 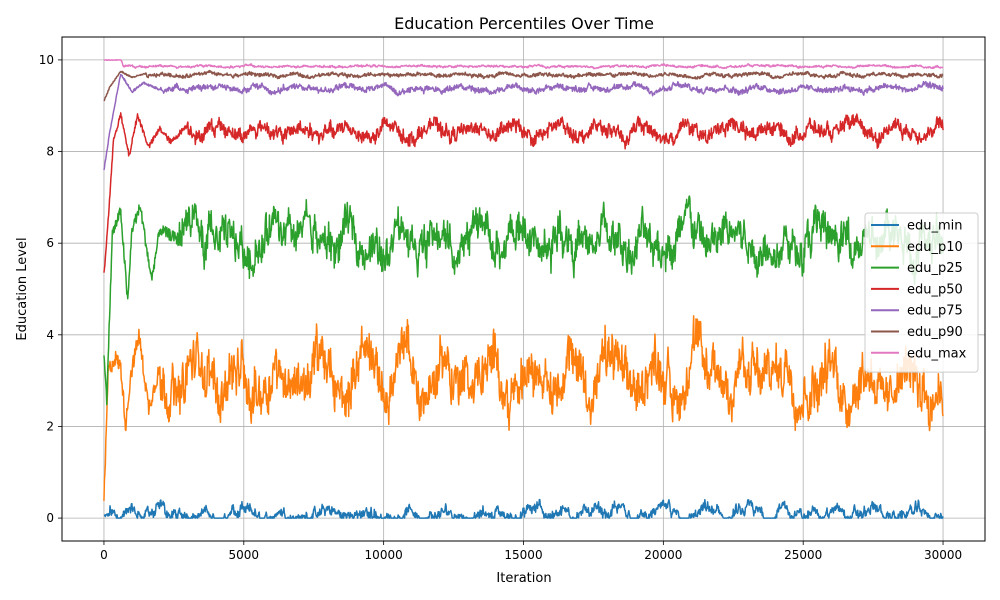 I want to click on x-tick-label: 5000, so click(x=244, y=555).